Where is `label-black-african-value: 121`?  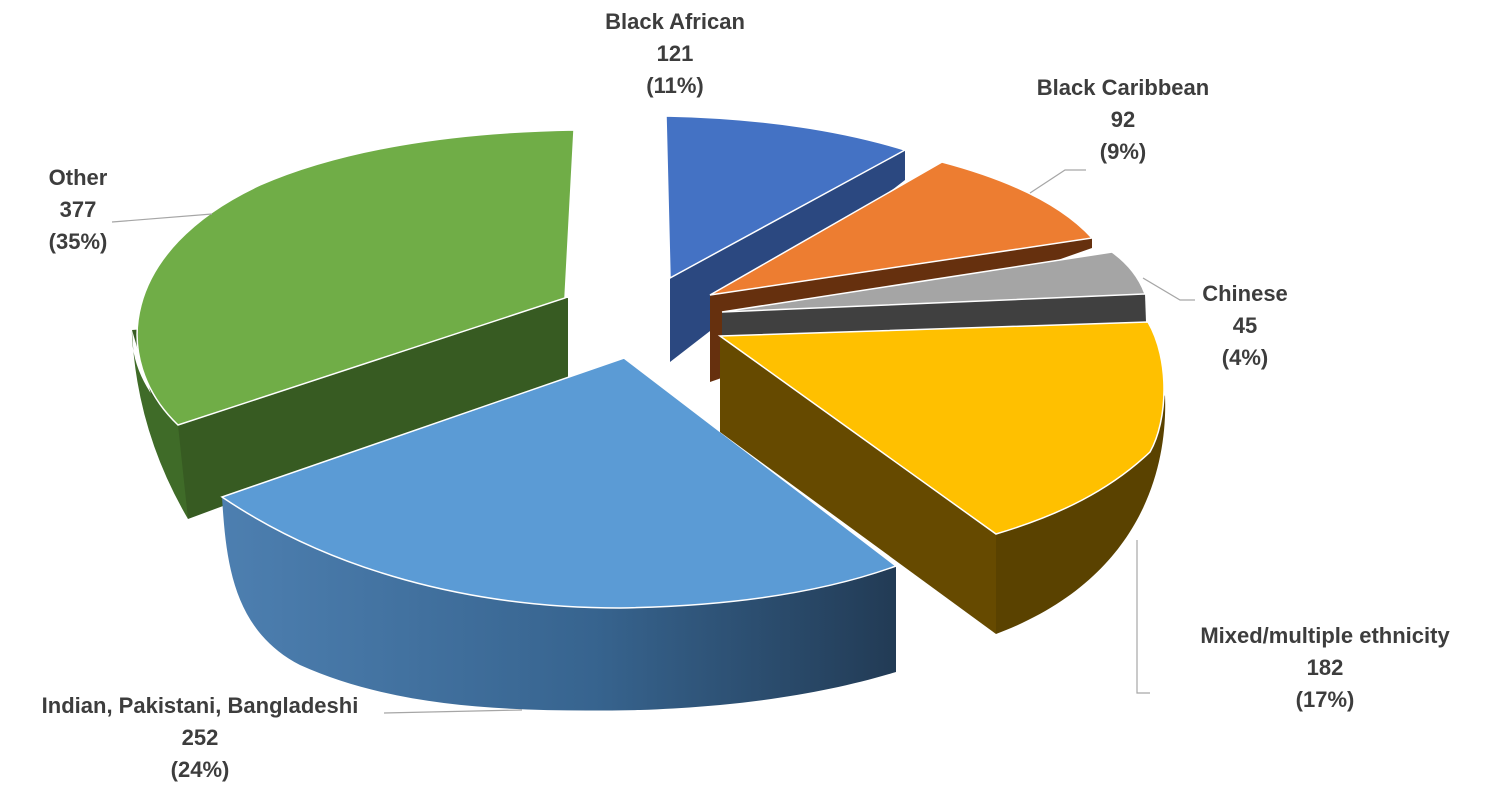 label-black-african-value: 121 is located at coordinates (675, 53).